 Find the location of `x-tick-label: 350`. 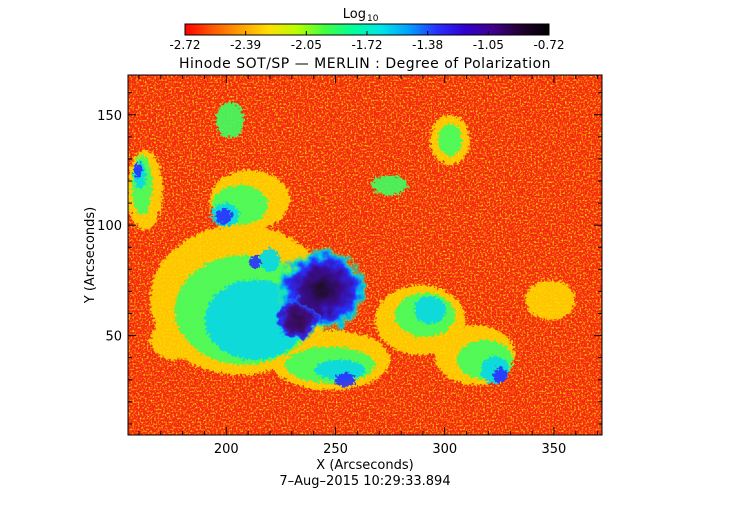

x-tick-label: 350 is located at coordinates (554, 449).